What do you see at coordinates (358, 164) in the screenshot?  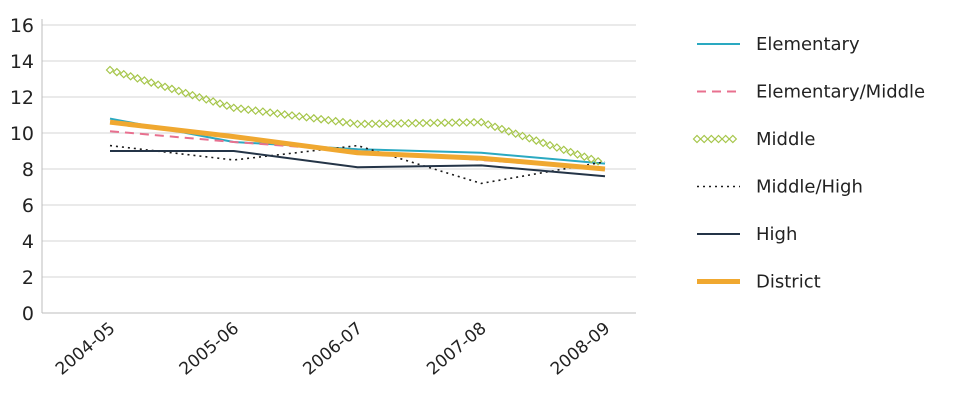 I see `series-line-high` at bounding box center [358, 164].